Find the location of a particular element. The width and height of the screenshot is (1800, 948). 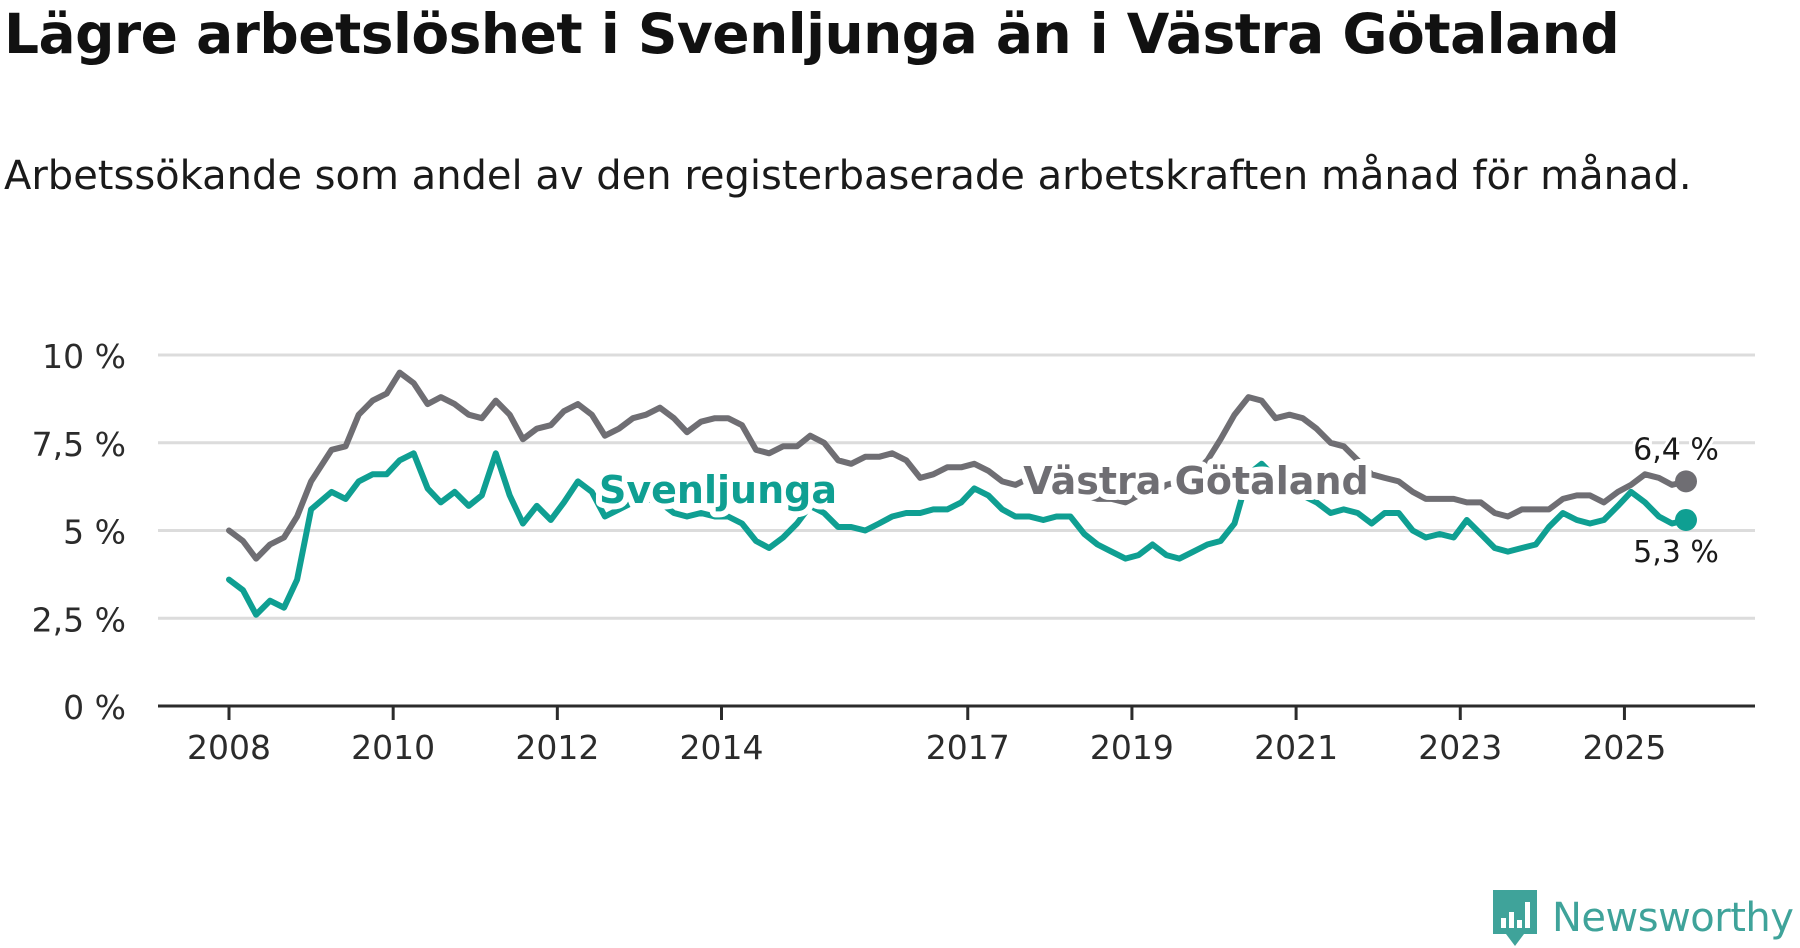

series-labels: 6,4 % 5,3 % Västra Götaland Svenljunga is located at coordinates (1157, 501).